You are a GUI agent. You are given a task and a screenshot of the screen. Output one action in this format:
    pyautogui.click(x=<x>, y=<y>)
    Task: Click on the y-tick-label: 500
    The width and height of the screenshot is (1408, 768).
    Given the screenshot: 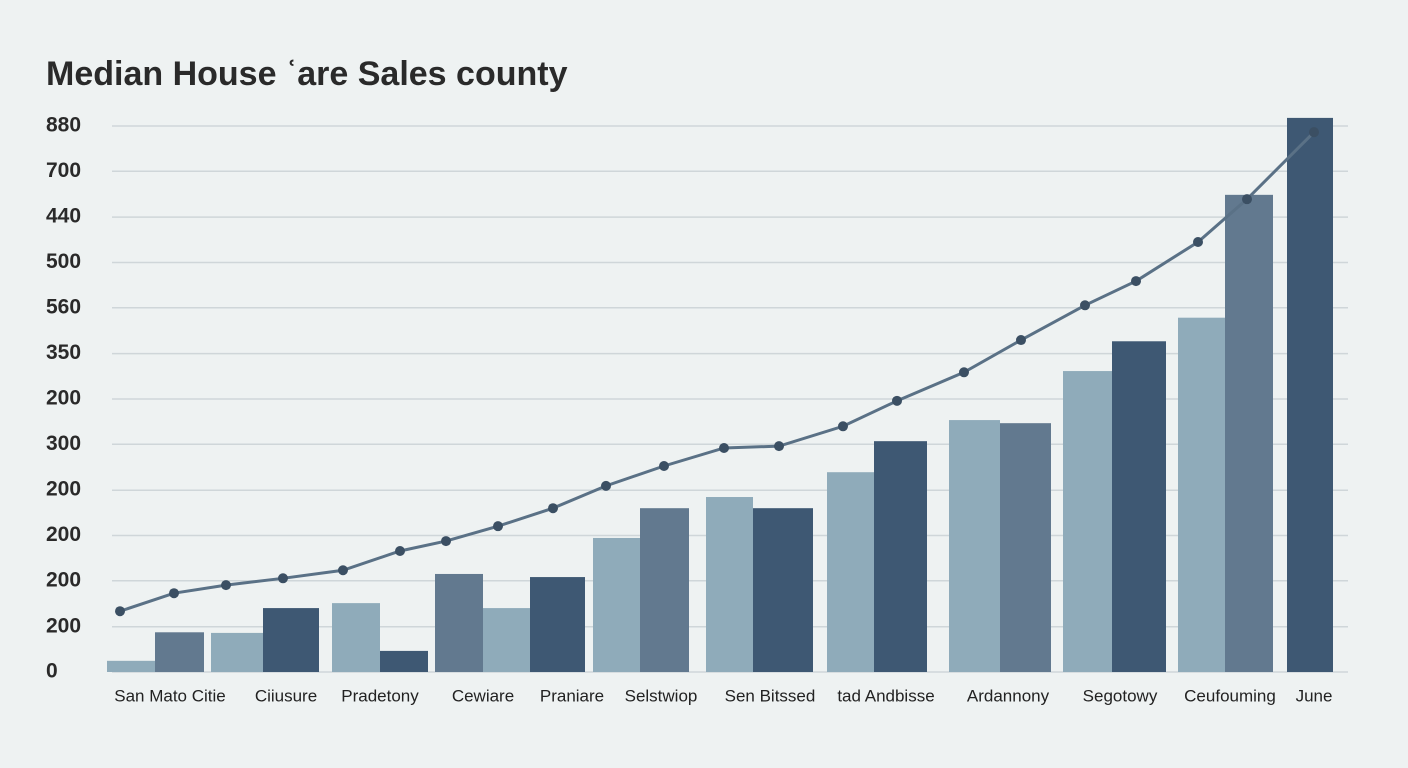 What is the action you would take?
    pyautogui.click(x=63, y=261)
    